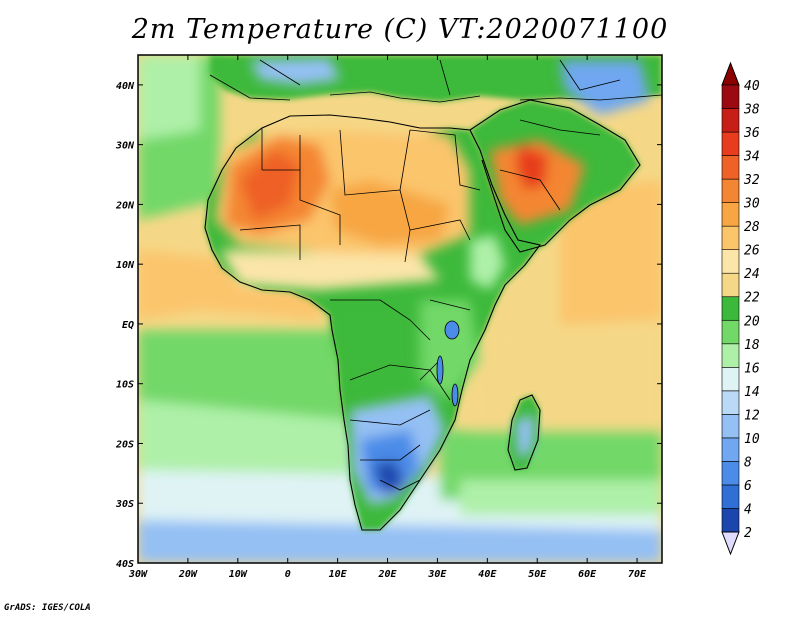 The image size is (800, 618). Describe the element at coordinates (531, 167) in the screenshot. I see `gulf-core` at that location.